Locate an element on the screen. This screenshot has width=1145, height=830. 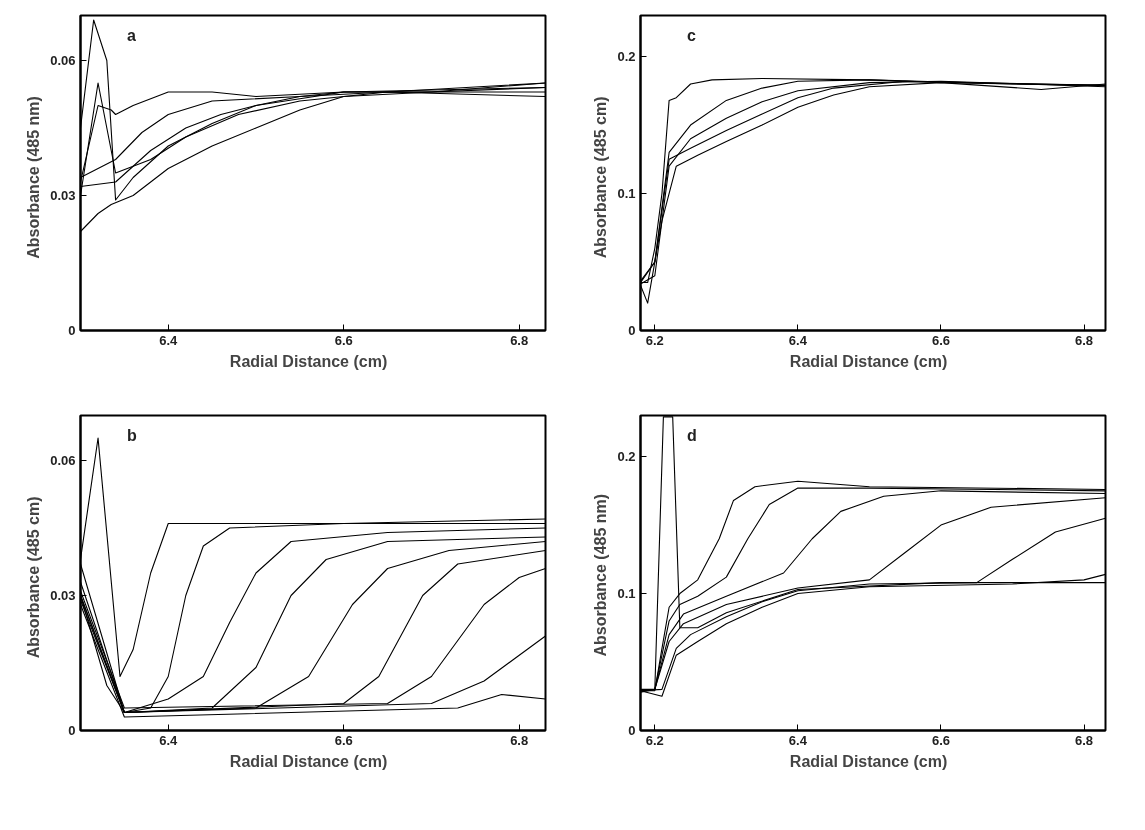
annotation: b is located at coordinates (132, 435).